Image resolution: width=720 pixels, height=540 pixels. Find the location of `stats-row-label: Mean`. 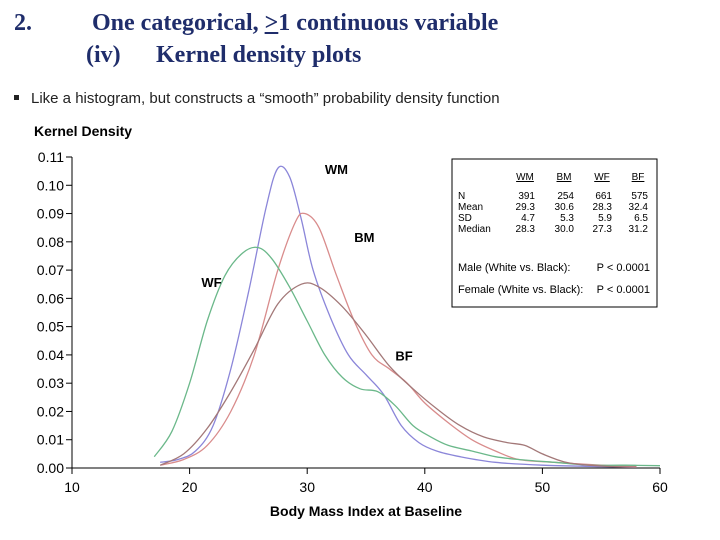

stats-row-label: Mean is located at coordinates (470, 207).